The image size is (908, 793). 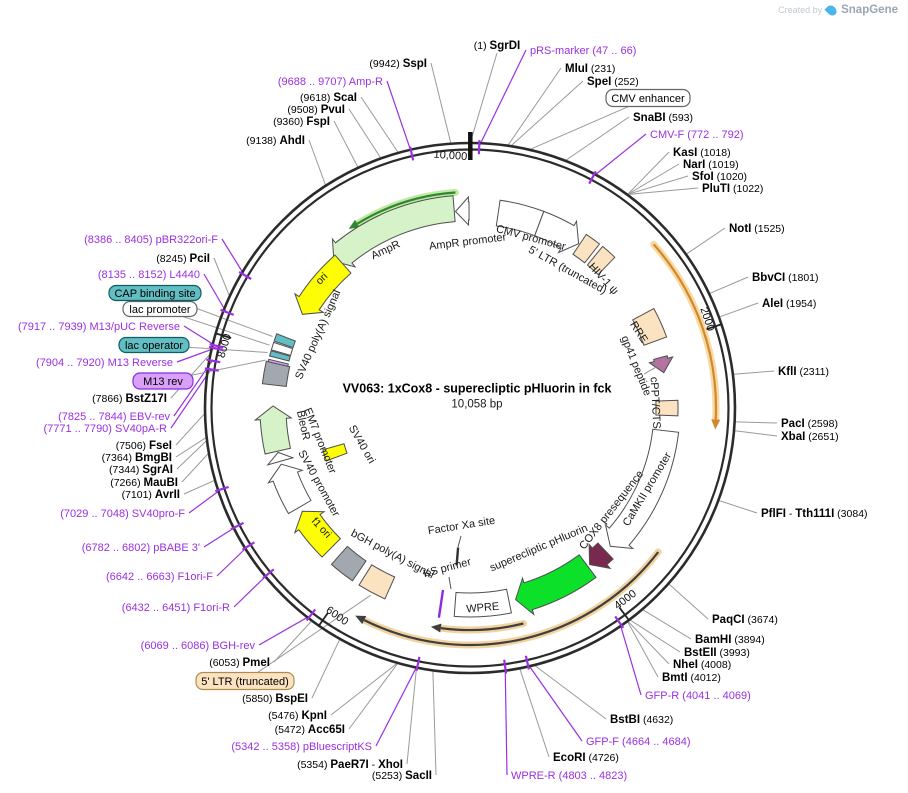 What do you see at coordinates (814, 514) in the screenshot?
I see `label-pflfi-tth111i: PflFI - Tth111I (3084)` at bounding box center [814, 514].